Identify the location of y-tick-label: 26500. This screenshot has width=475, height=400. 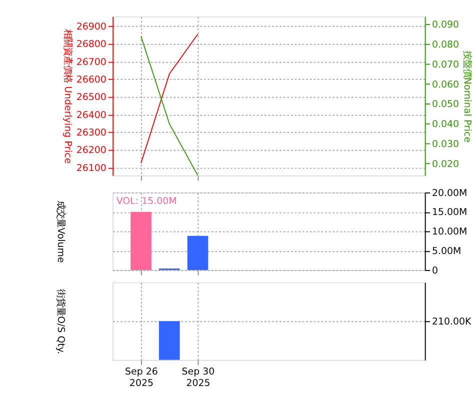
(91, 98).